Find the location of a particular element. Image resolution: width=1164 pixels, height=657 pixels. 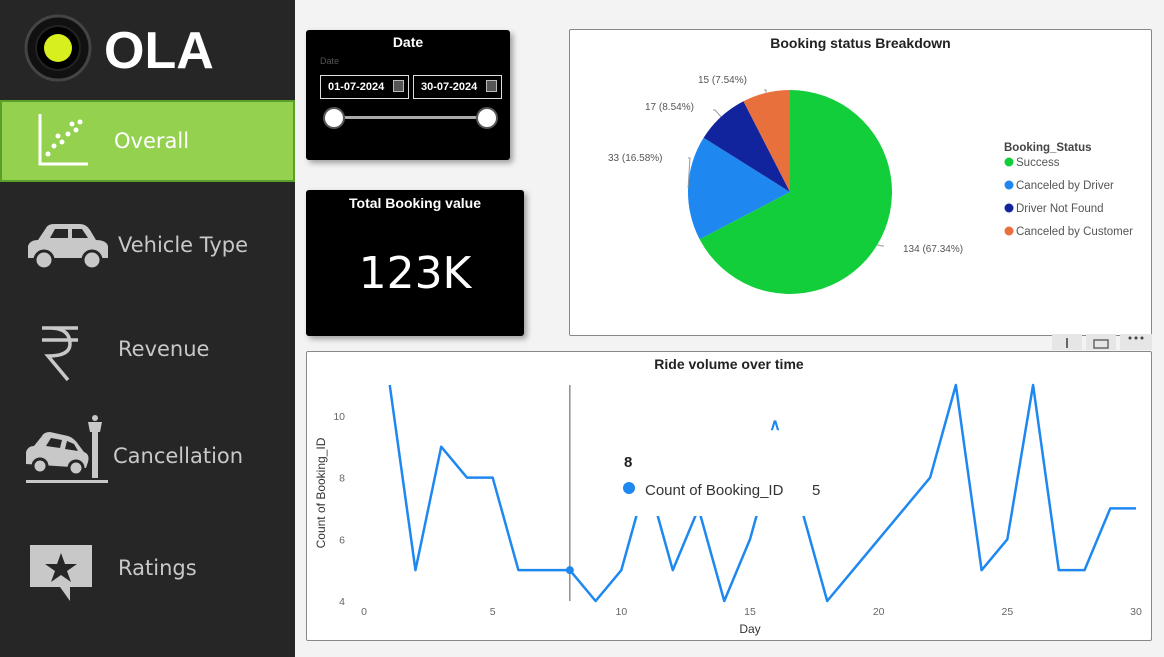

slider-end-handle is located at coordinates (487, 118).